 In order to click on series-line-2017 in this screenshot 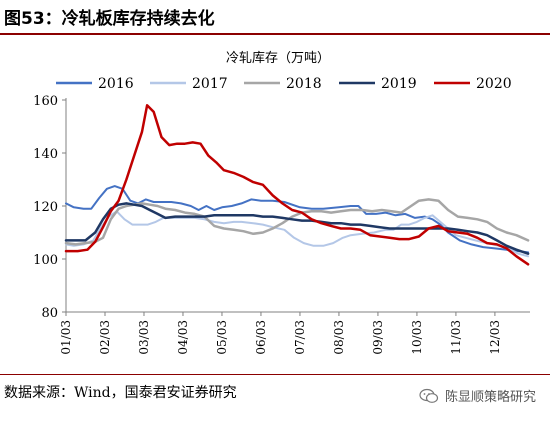, I will do `click(297, 234)`.